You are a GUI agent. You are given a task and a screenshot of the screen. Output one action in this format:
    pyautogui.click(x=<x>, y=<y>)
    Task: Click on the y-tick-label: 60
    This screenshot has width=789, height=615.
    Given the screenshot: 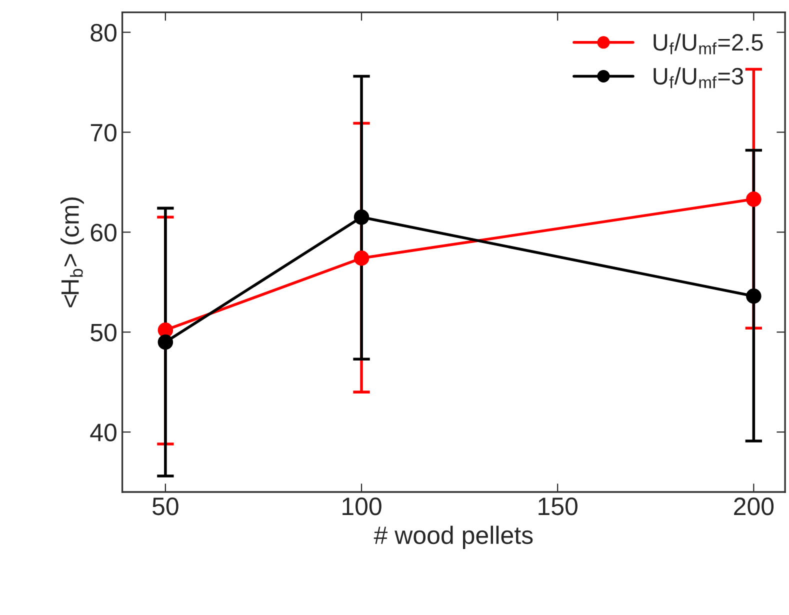 What is the action you would take?
    pyautogui.click(x=103, y=233)
    